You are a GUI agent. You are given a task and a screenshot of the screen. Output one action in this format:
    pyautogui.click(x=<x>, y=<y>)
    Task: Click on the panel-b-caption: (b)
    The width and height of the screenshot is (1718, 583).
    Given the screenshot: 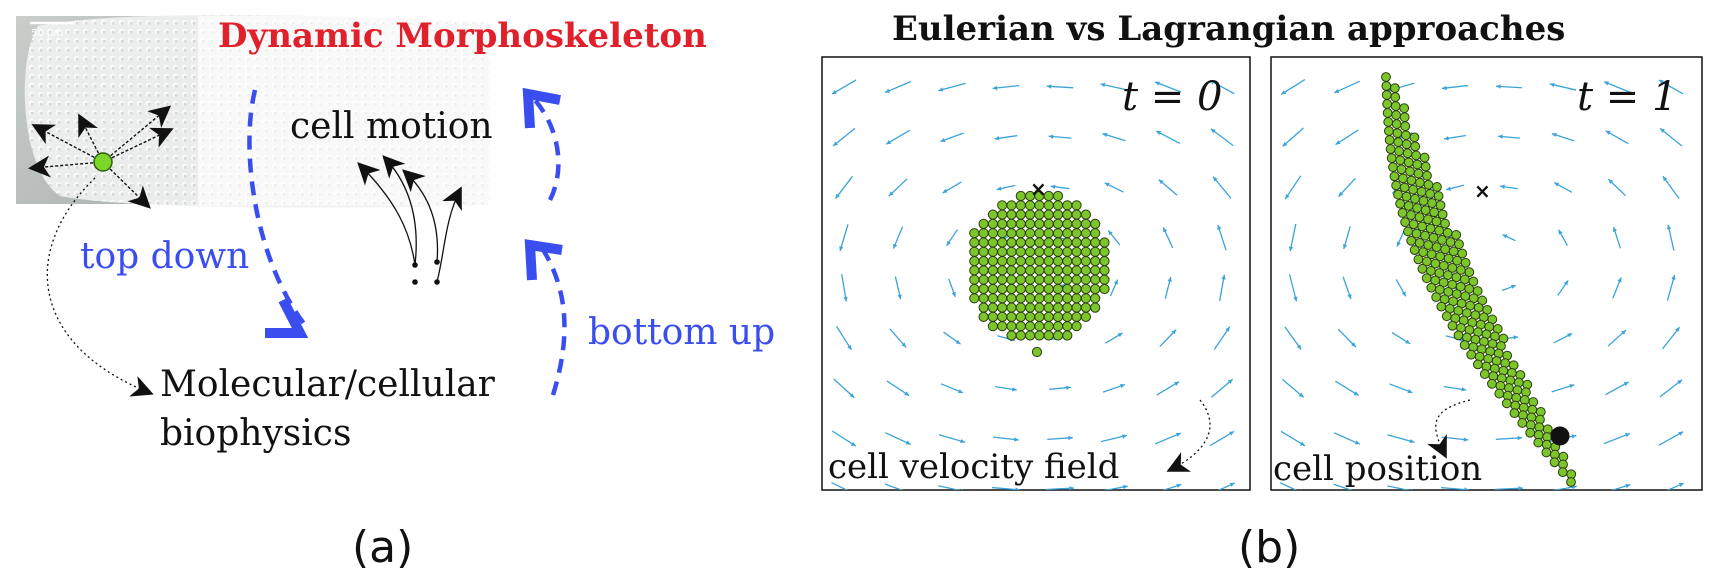 What is the action you would take?
    pyautogui.click(x=1269, y=547)
    